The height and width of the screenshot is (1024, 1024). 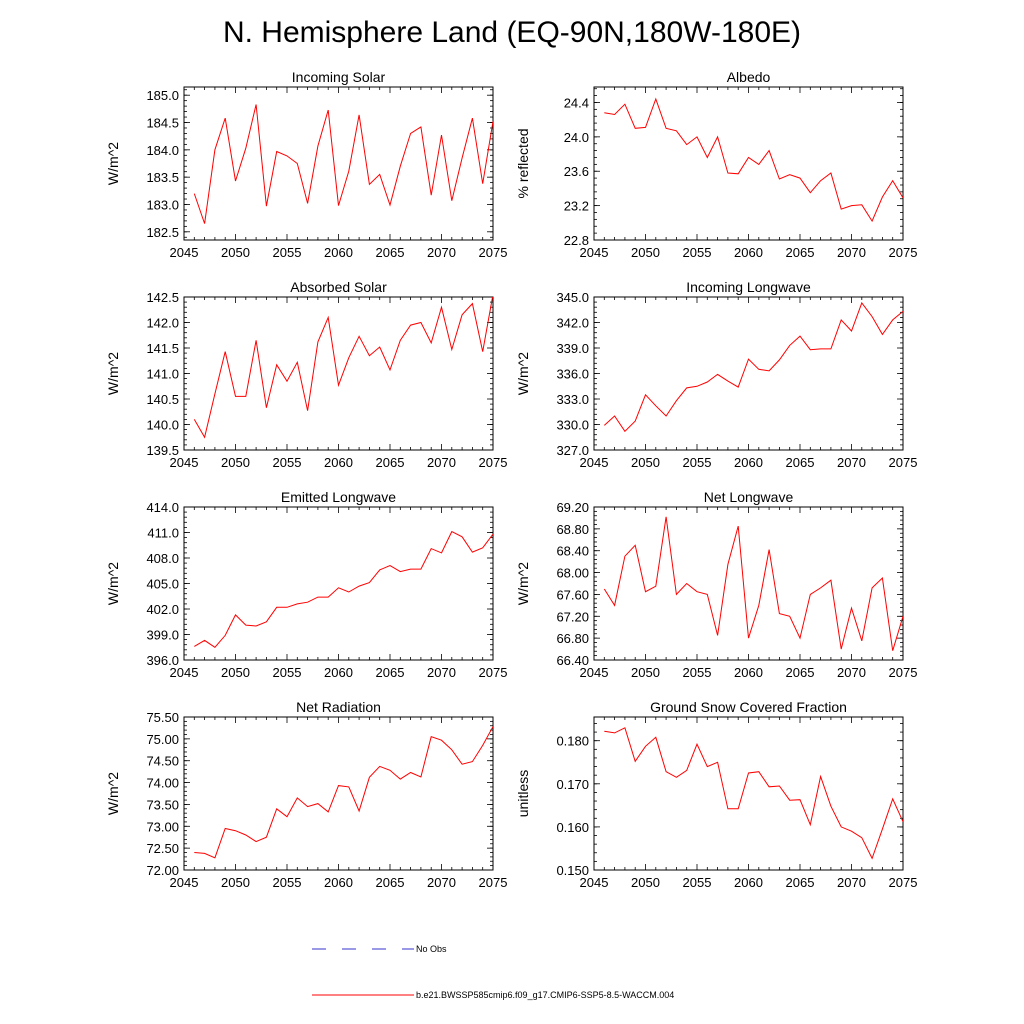 What do you see at coordinates (572, 374) in the screenshot?
I see `y-tick-label: 336.0` at bounding box center [572, 374].